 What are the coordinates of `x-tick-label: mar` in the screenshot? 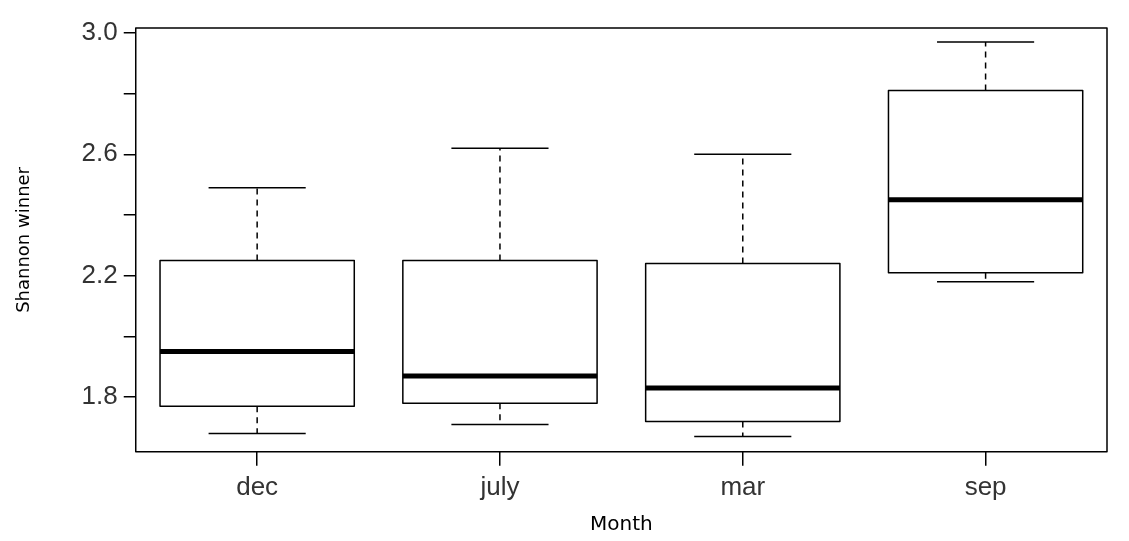 It's located at (743, 485).